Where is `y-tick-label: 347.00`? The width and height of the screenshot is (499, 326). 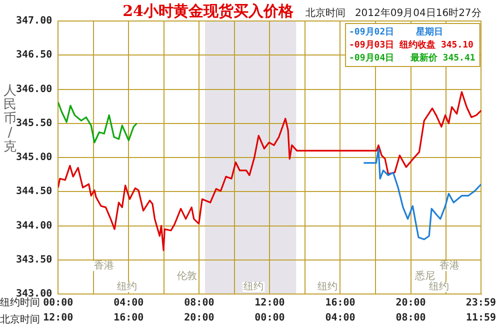 y-tick-label: 347.00 is located at coordinates (34, 21).